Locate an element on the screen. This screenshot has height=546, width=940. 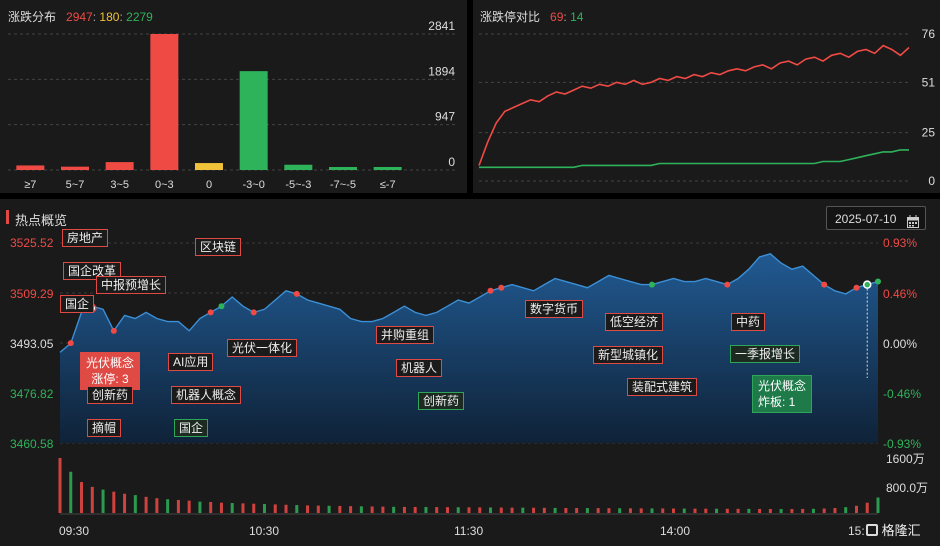
annotation-tag: 机器人概念 is located at coordinates (206, 395).